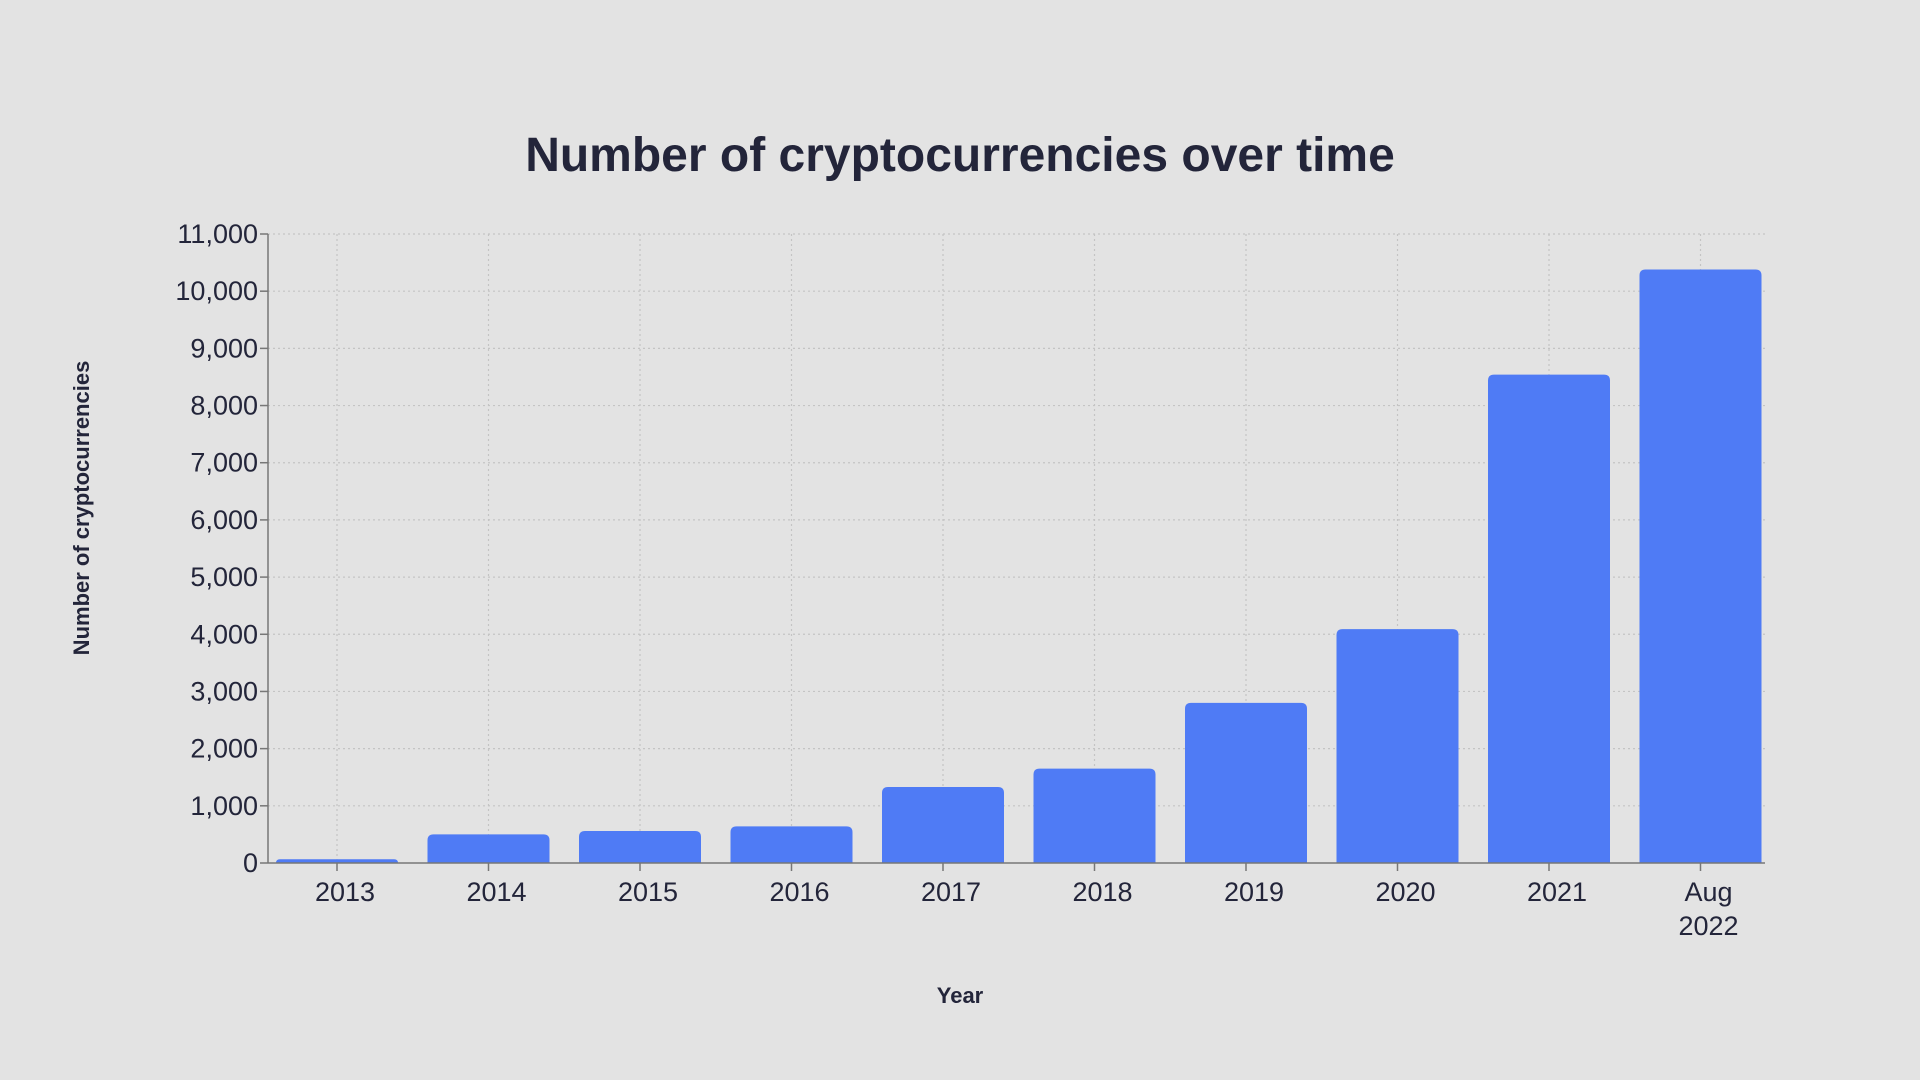  Describe the element at coordinates (337, 861) in the screenshot. I see `bar-2013` at that location.